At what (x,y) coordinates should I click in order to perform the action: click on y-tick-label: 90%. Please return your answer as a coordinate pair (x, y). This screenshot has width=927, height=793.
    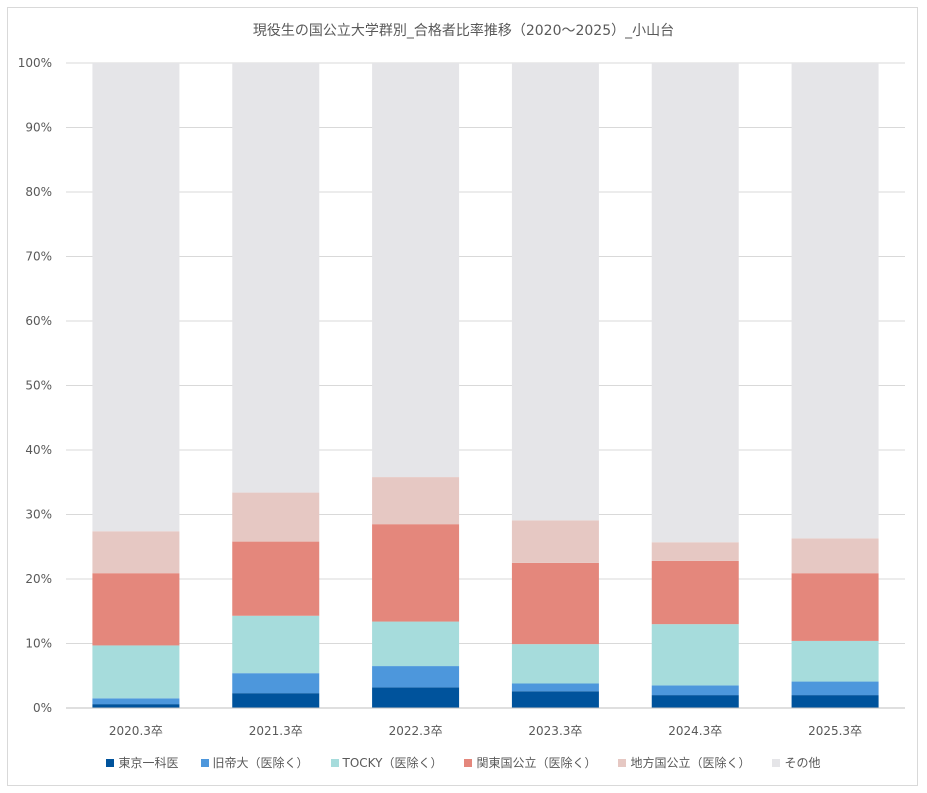
    Looking at the image, I should click on (38, 128).